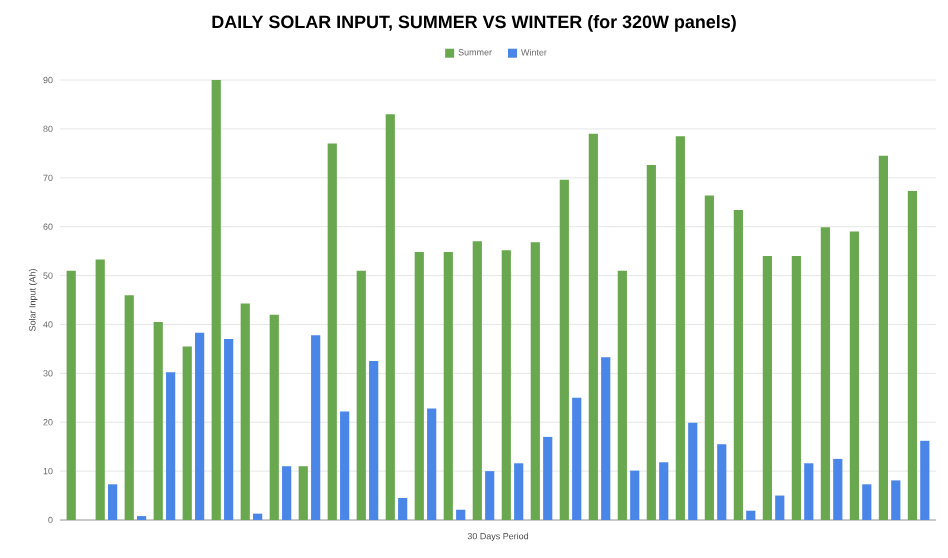 This screenshot has height=558, width=948. I want to click on chart-title: DAILY SOLAR INPUT, SUMMER VS WINTER (for 320W panels), so click(474, 23).